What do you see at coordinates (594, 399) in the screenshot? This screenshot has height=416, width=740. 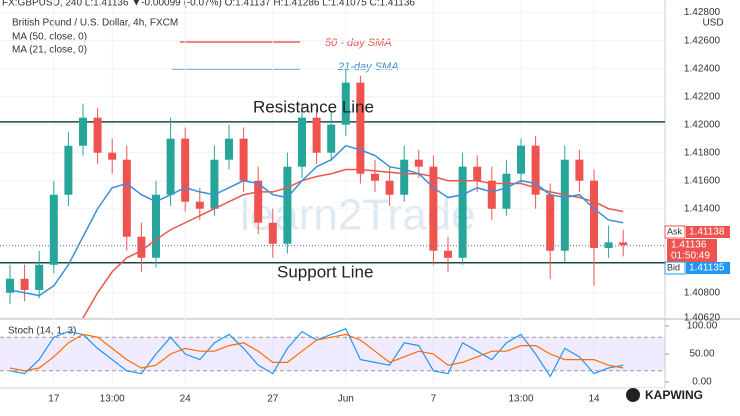 I see `x-tick-label: 14` at bounding box center [594, 399].